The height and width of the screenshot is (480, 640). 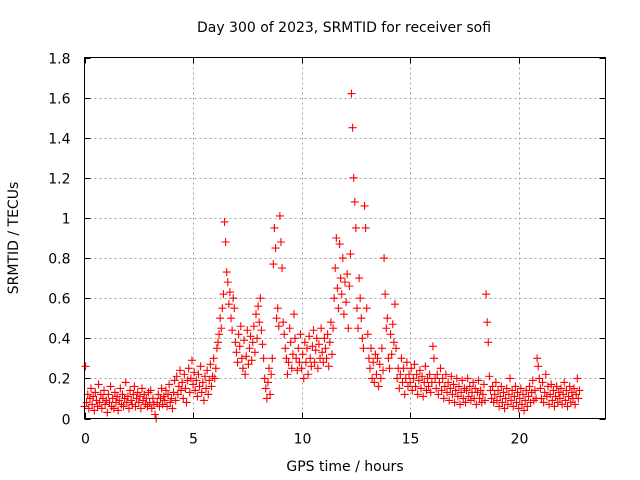 I want to click on x-tick-label: 0, so click(x=85, y=440).